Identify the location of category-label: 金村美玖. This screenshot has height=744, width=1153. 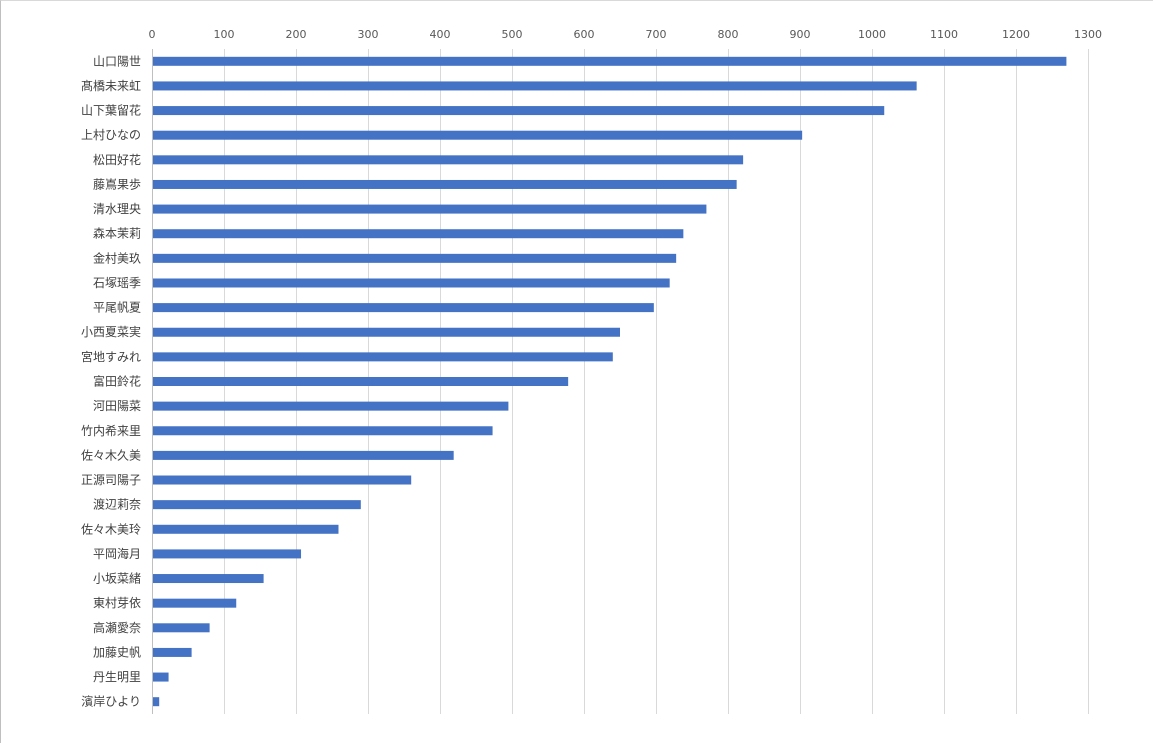
(117, 257).